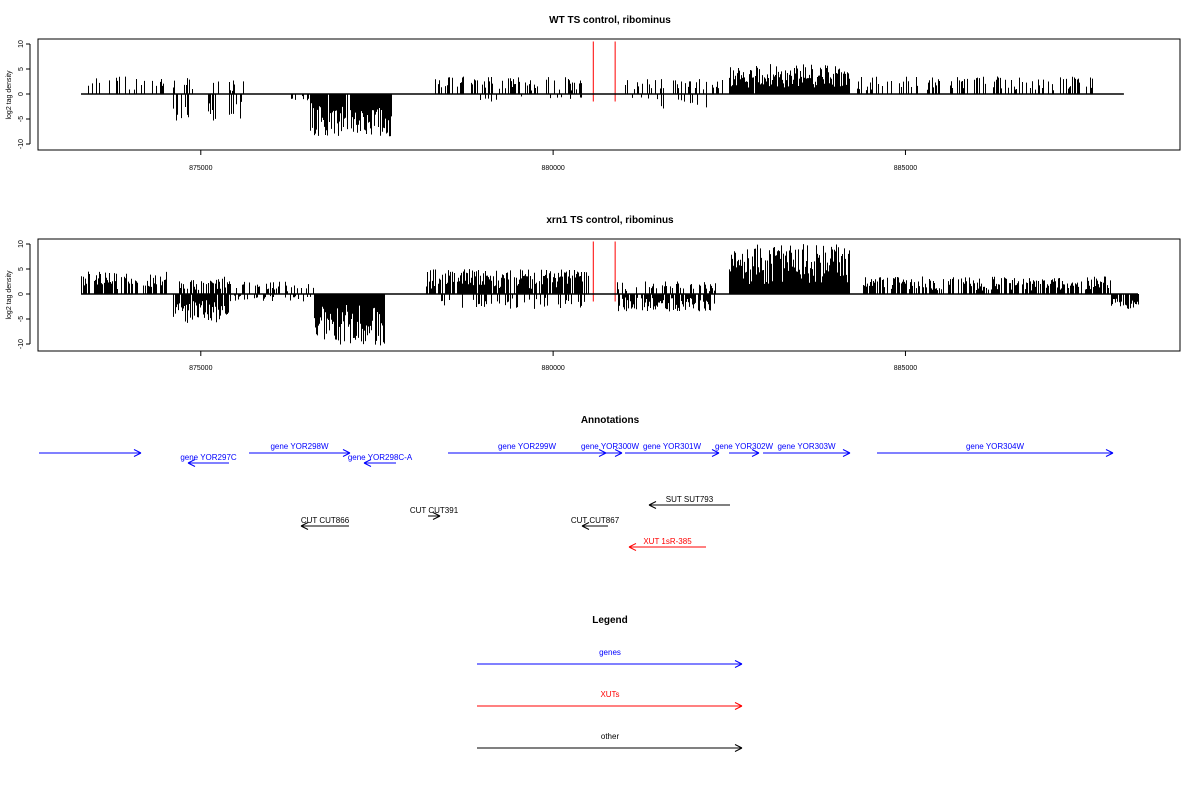 This screenshot has width=1200, height=800. I want to click on wt-plot-frame, so click(609, 94).